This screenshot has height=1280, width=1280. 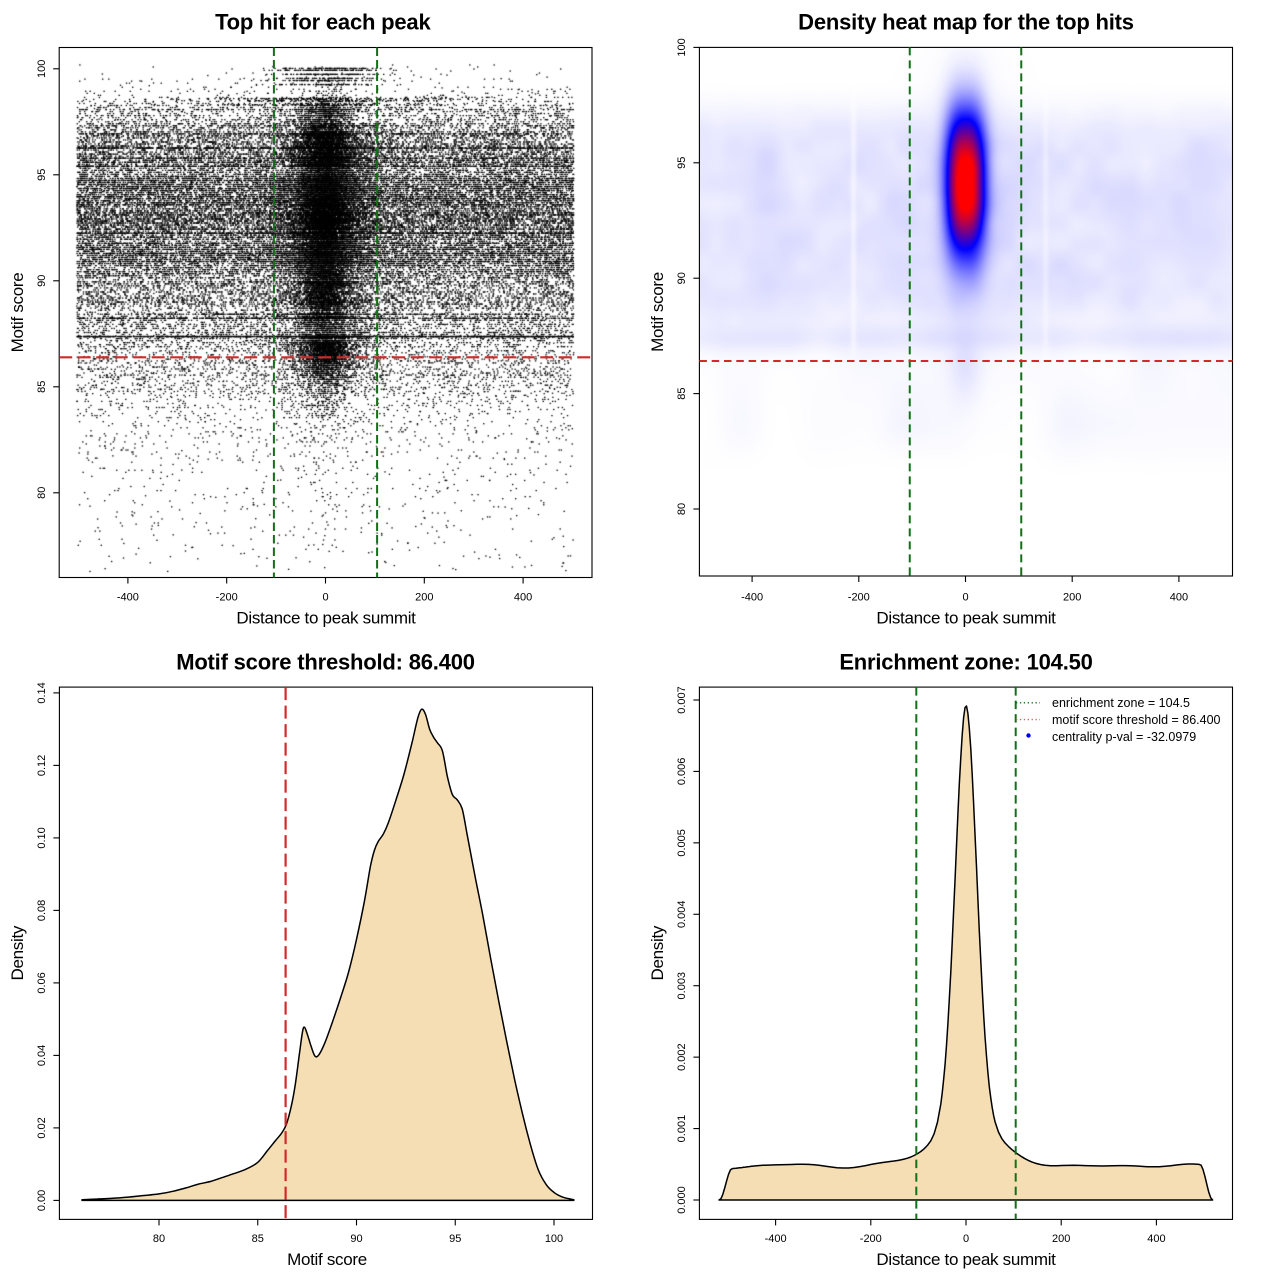 What do you see at coordinates (682, 986) in the screenshot?
I see `svg-text: 0.003` at bounding box center [682, 986].